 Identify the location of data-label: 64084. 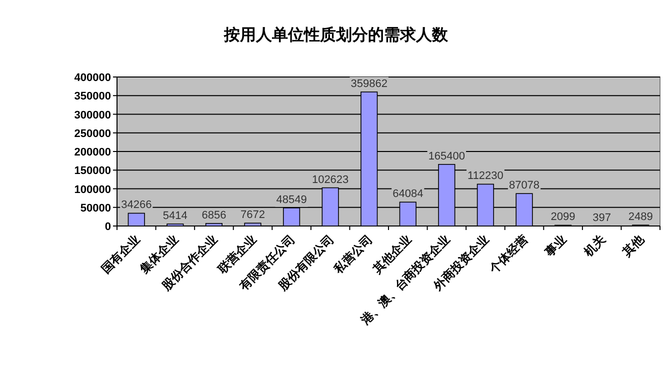
(408, 194).